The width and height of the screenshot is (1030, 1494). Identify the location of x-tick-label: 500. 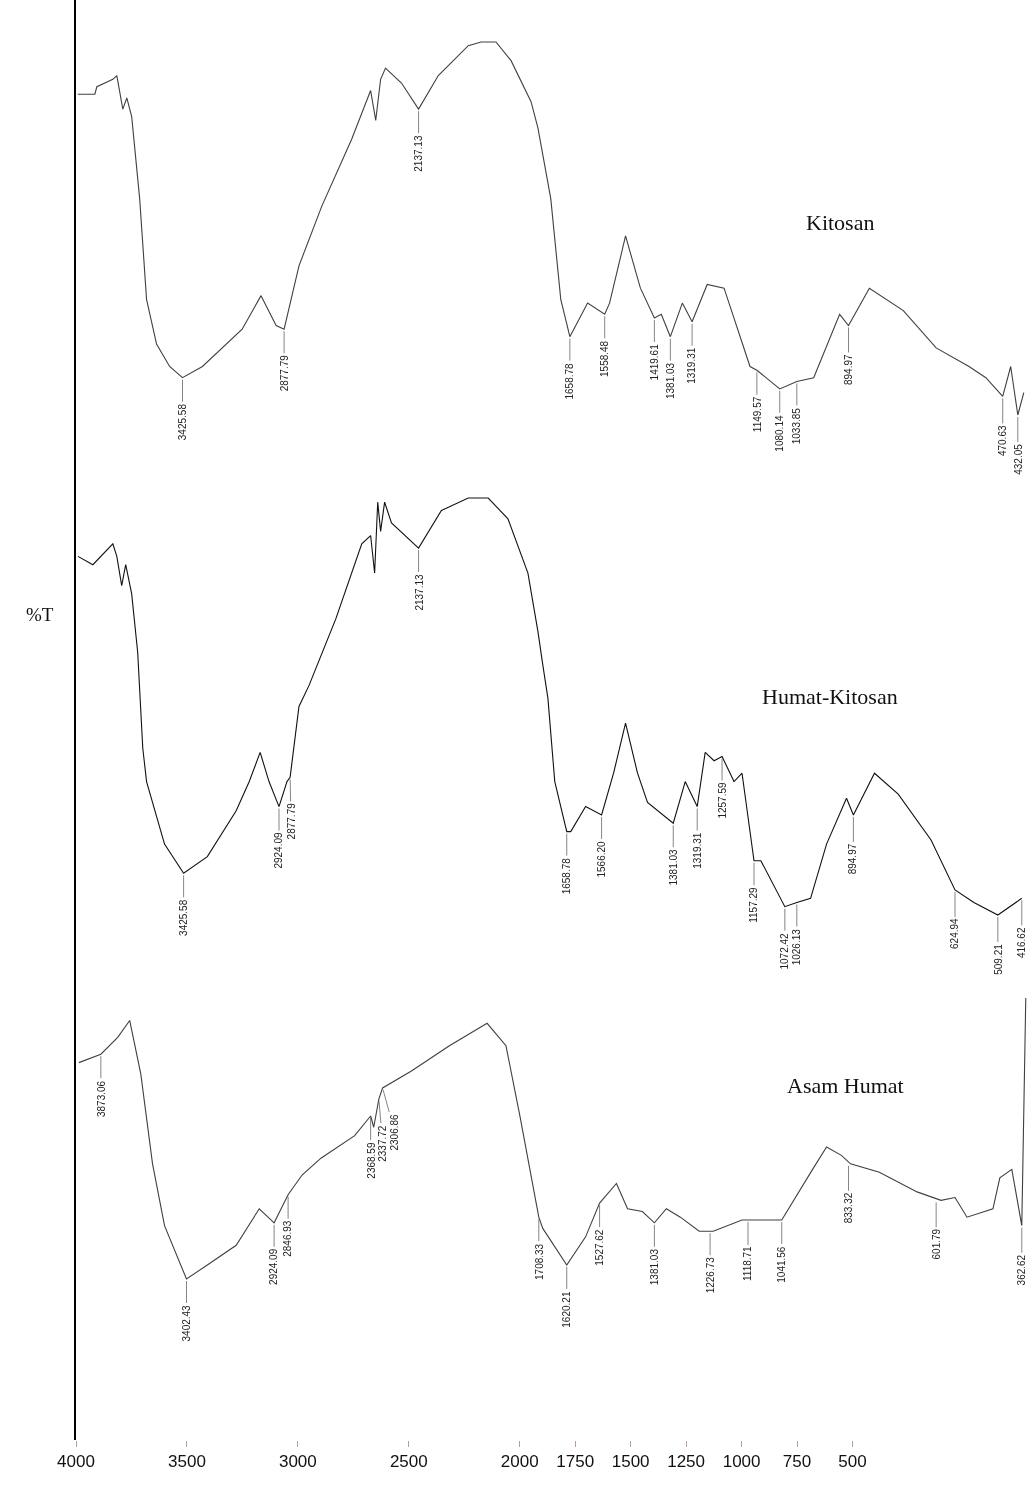
(852, 1462).